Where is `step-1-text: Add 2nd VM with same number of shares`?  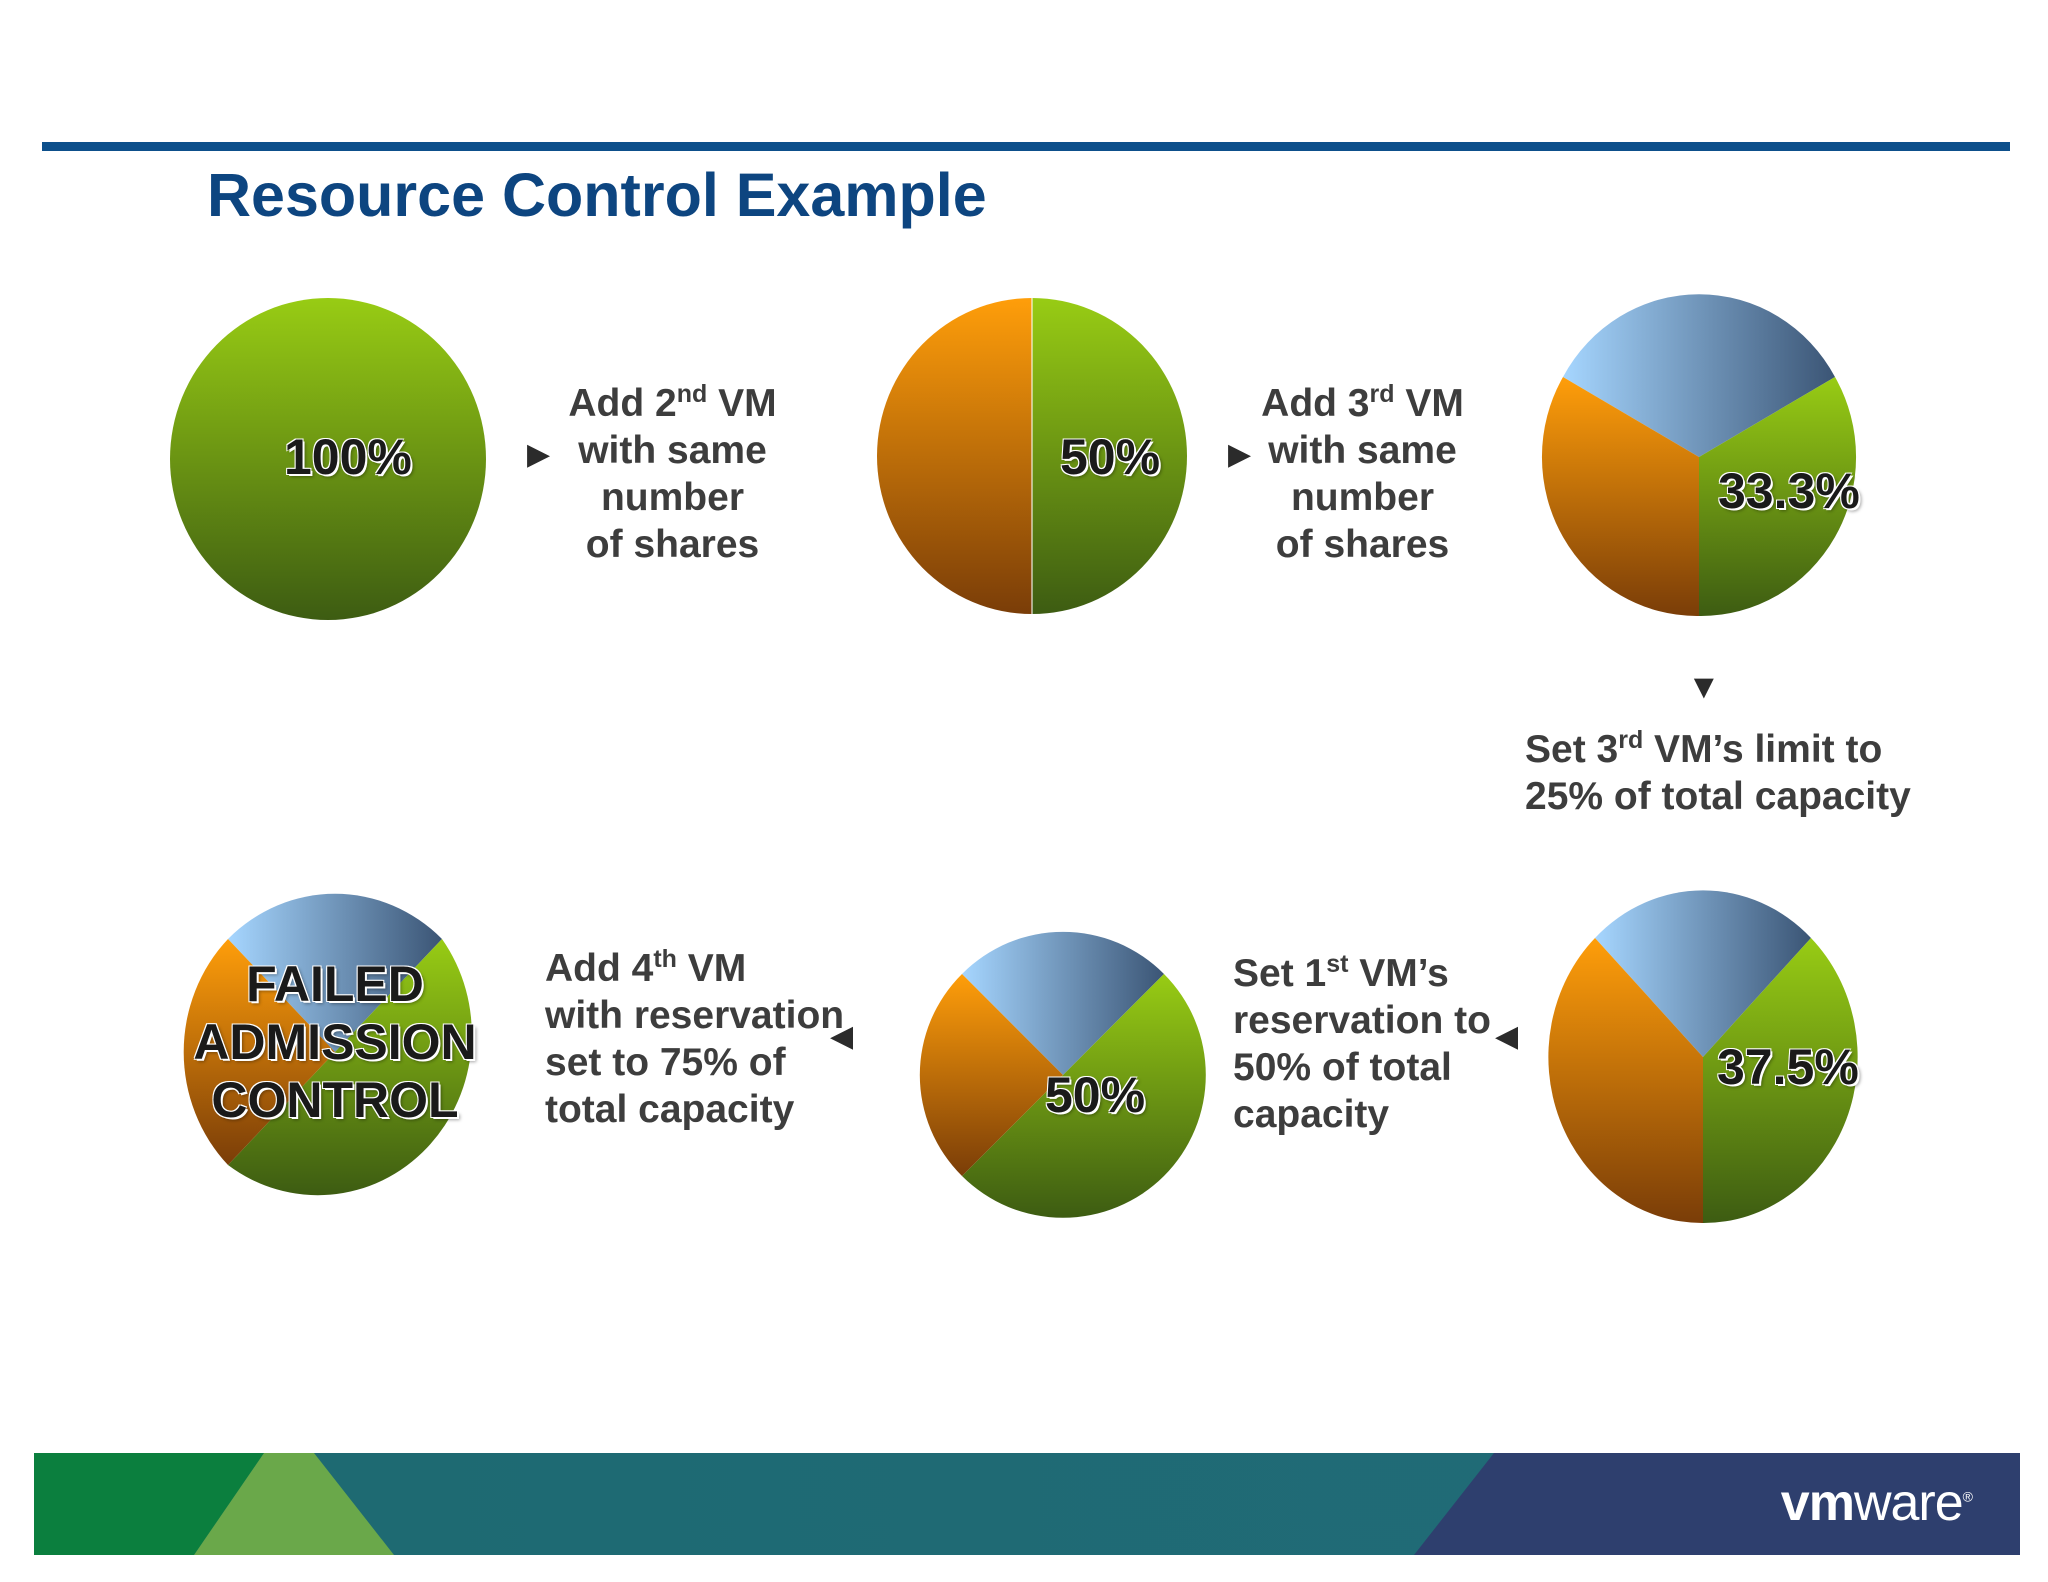
step-1-text: Add 2nd VM with same number of shares is located at coordinates (672, 474).